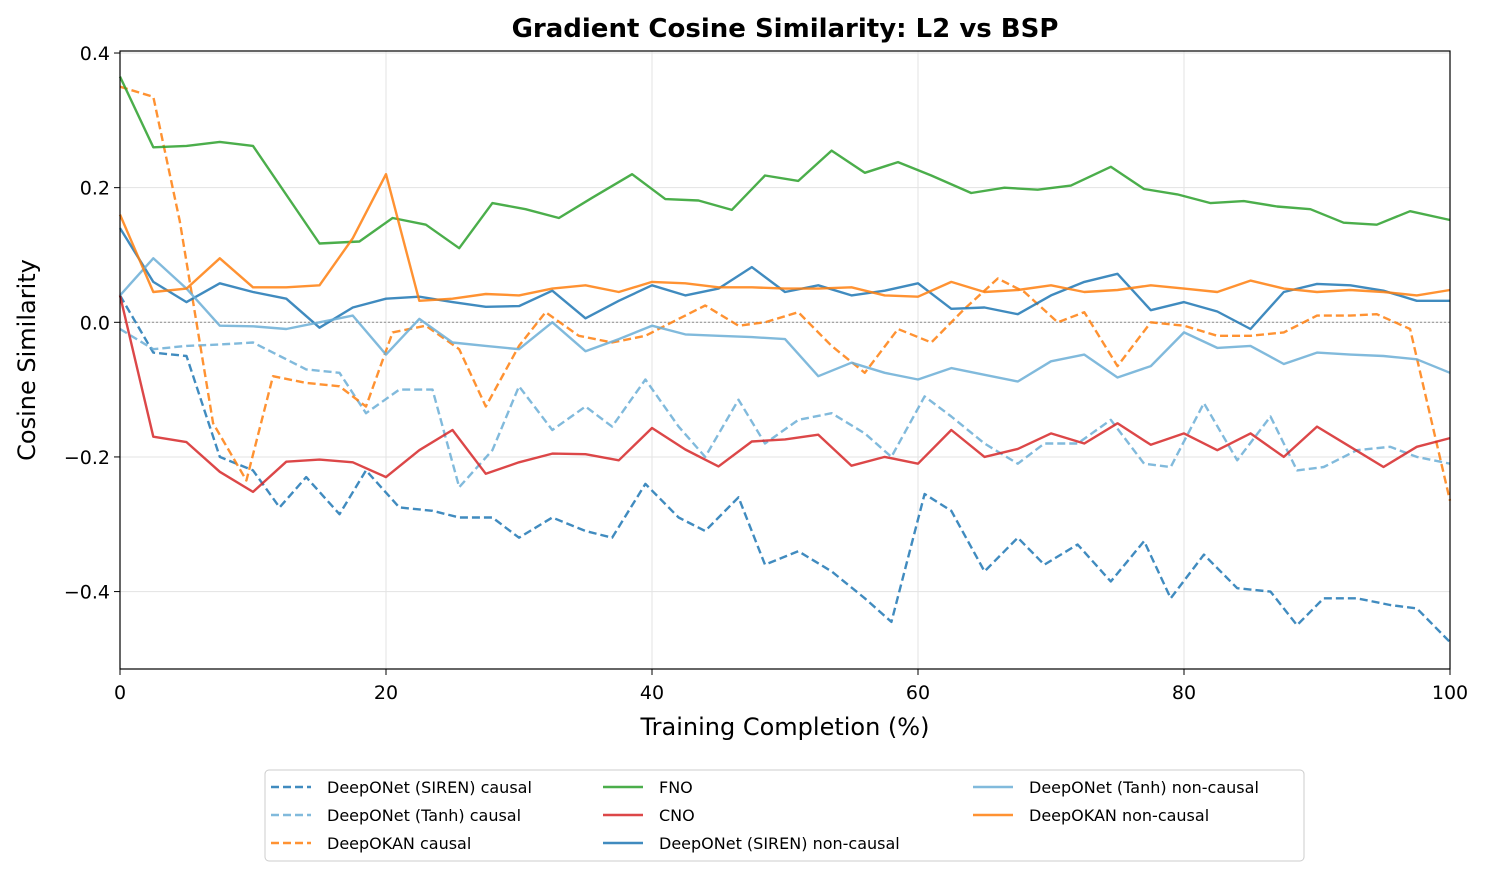 The image size is (1485, 877). I want to click on x-axis-label: Training Completion (%), so click(785, 727).